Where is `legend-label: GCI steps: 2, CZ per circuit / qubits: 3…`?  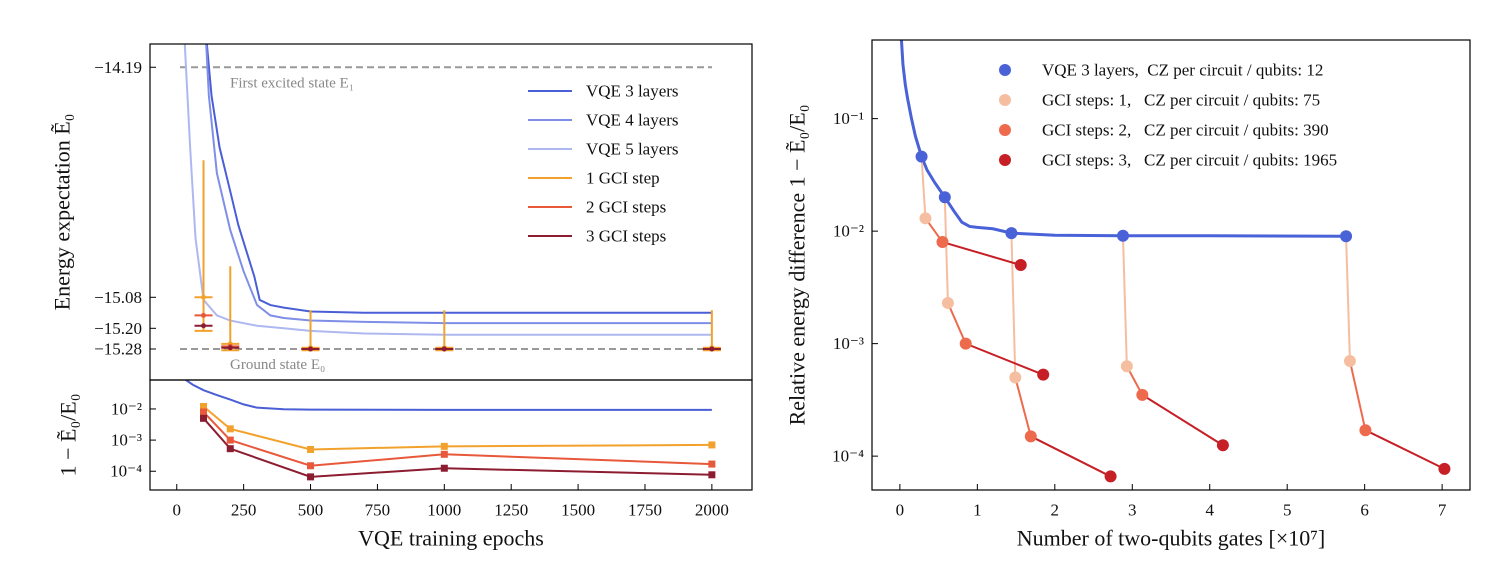
legend-label: GCI steps: 2, CZ per circuit / qubits: 3… is located at coordinates (1185, 130).